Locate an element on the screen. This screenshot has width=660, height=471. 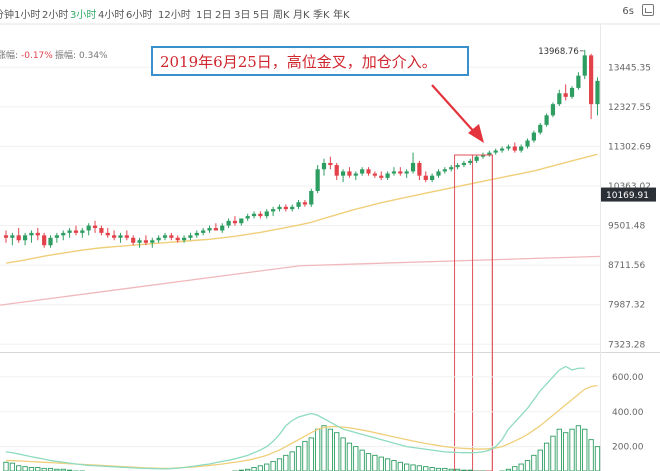
timeframe-tab-8: 2日 is located at coordinates (223, 15).